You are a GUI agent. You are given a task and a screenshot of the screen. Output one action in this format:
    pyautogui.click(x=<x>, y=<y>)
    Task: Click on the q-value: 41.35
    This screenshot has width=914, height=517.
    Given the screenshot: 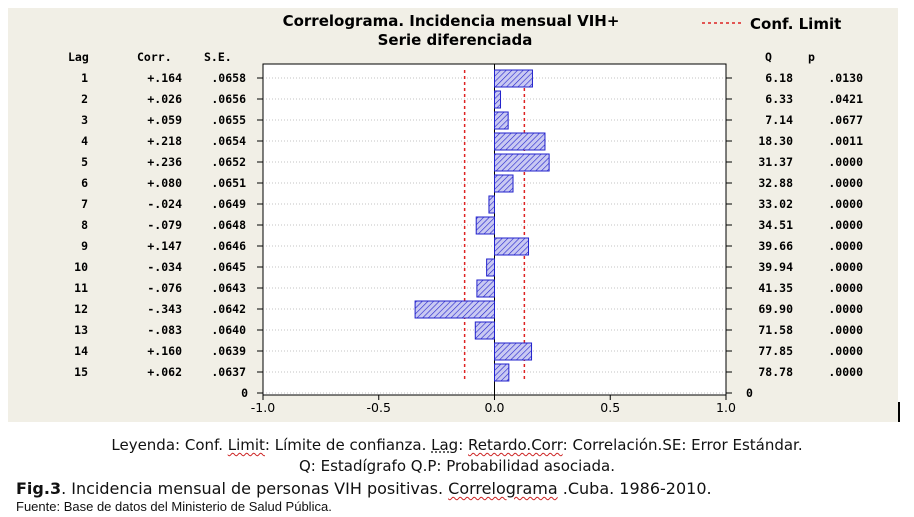 What is the action you would take?
    pyautogui.click(x=775, y=288)
    